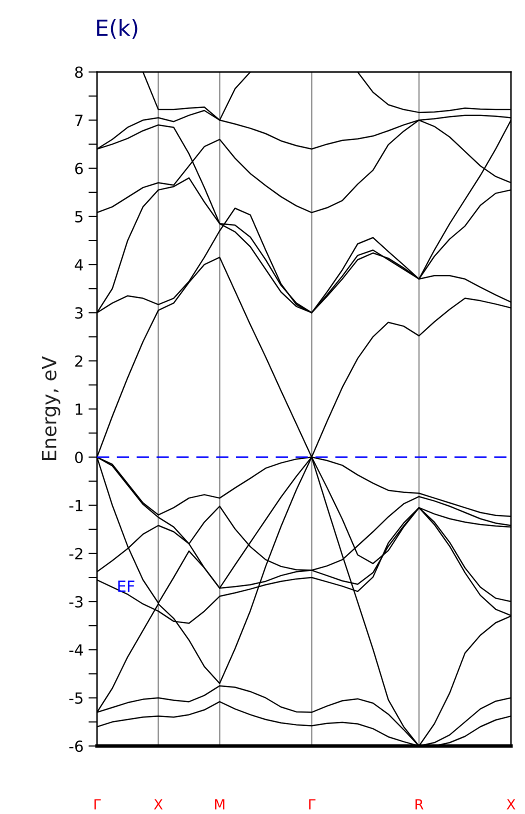 The image size is (525, 814). I want to click on y-tick-label: -5, so click(75, 698).